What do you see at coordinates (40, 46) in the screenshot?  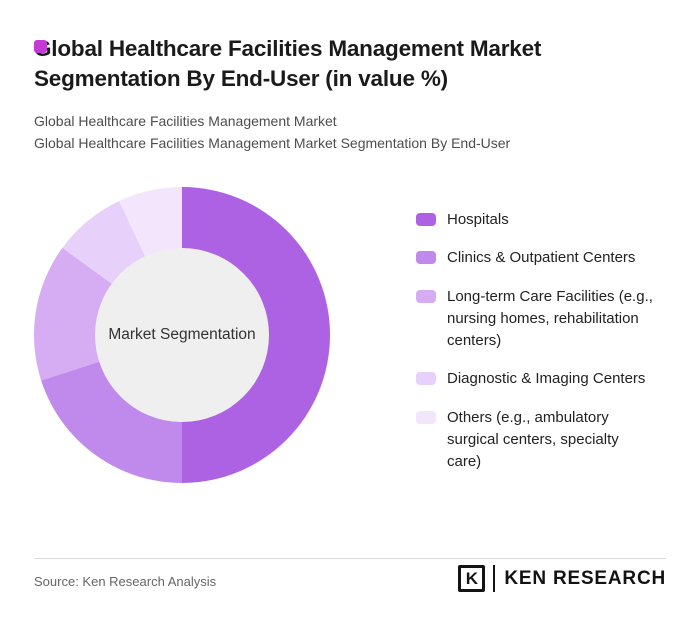 I see `brand-accent-square` at bounding box center [40, 46].